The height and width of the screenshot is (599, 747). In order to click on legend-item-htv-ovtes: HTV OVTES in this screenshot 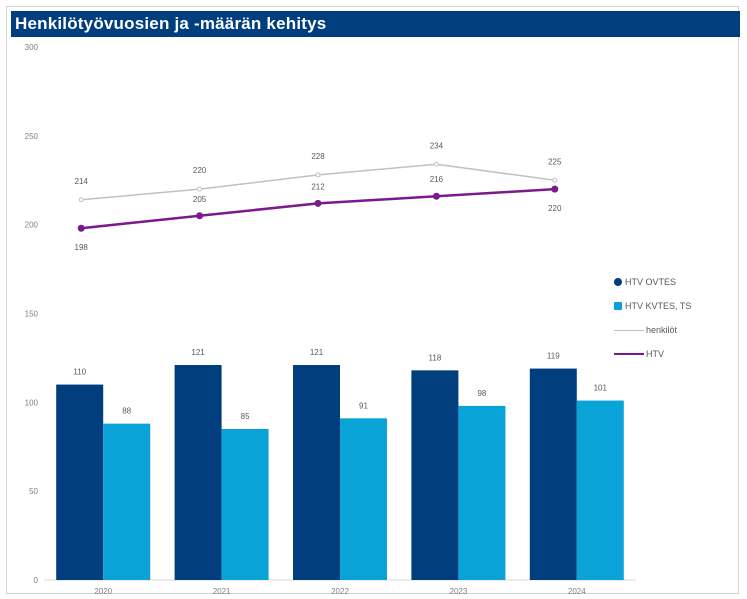, I will do `click(676, 282)`.